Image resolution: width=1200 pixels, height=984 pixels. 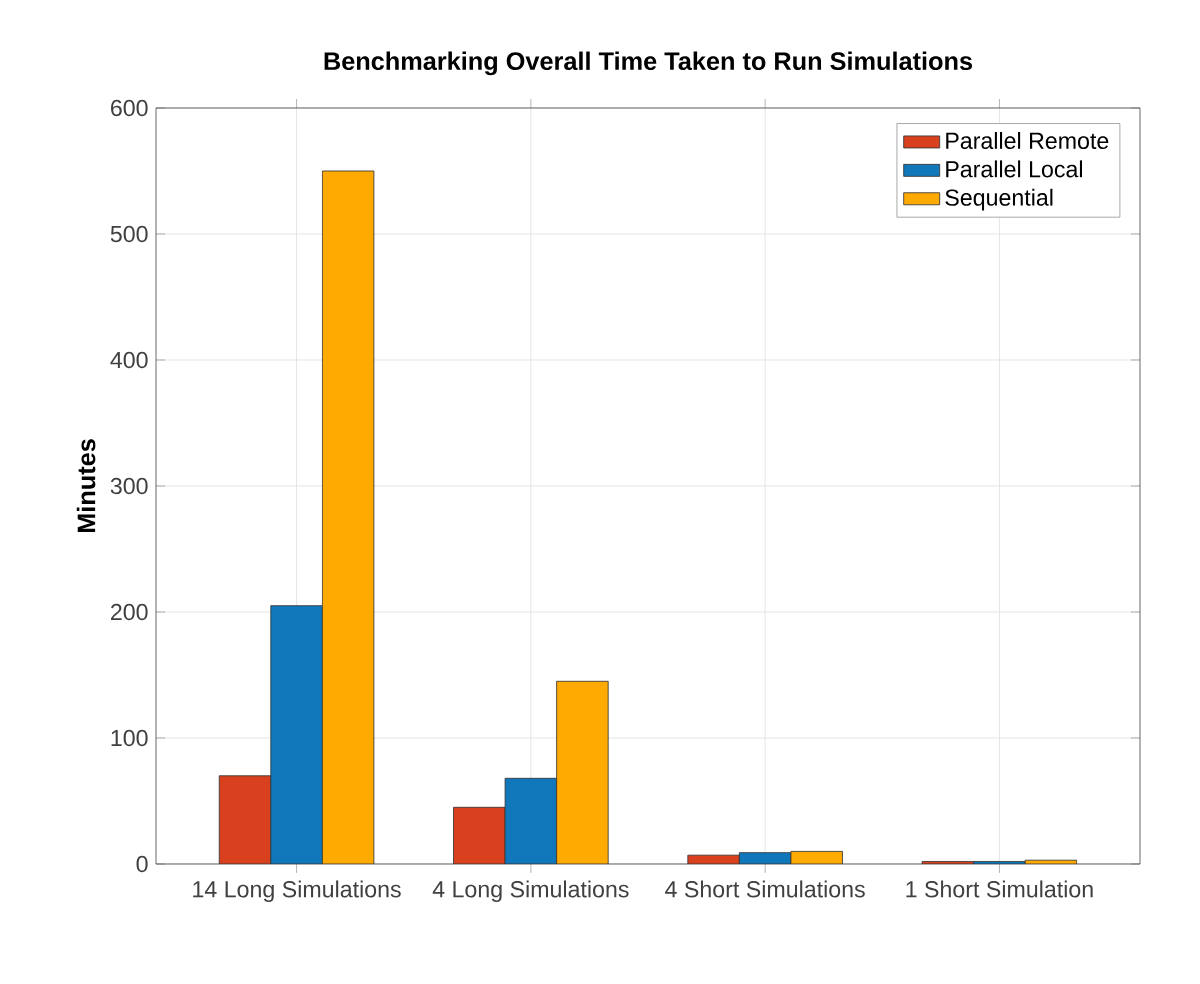 I want to click on y-tick-label: 400, so click(x=129, y=360).